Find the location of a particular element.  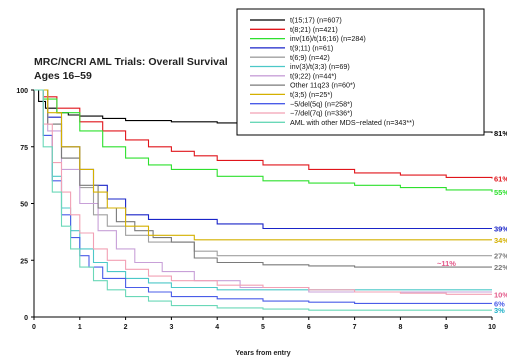

legend-label-5: inv(3)/t(3;3) (n=69) is located at coordinates (320, 66).